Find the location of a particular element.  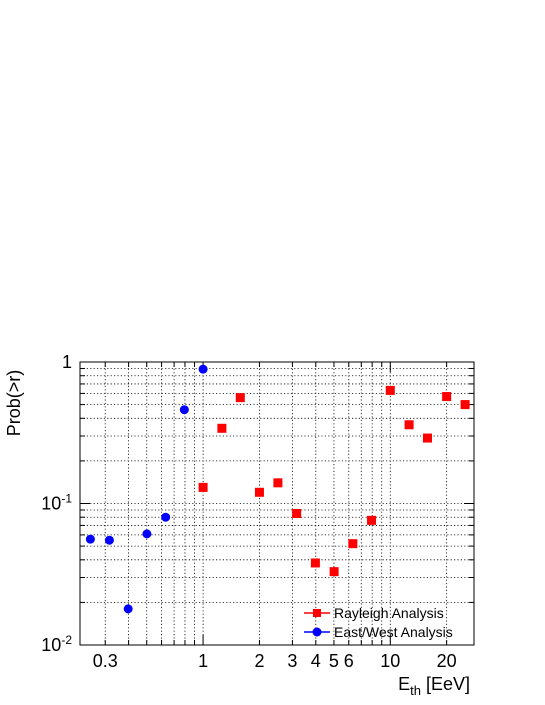

x-axis-title-main: E is located at coordinates (404, 684).